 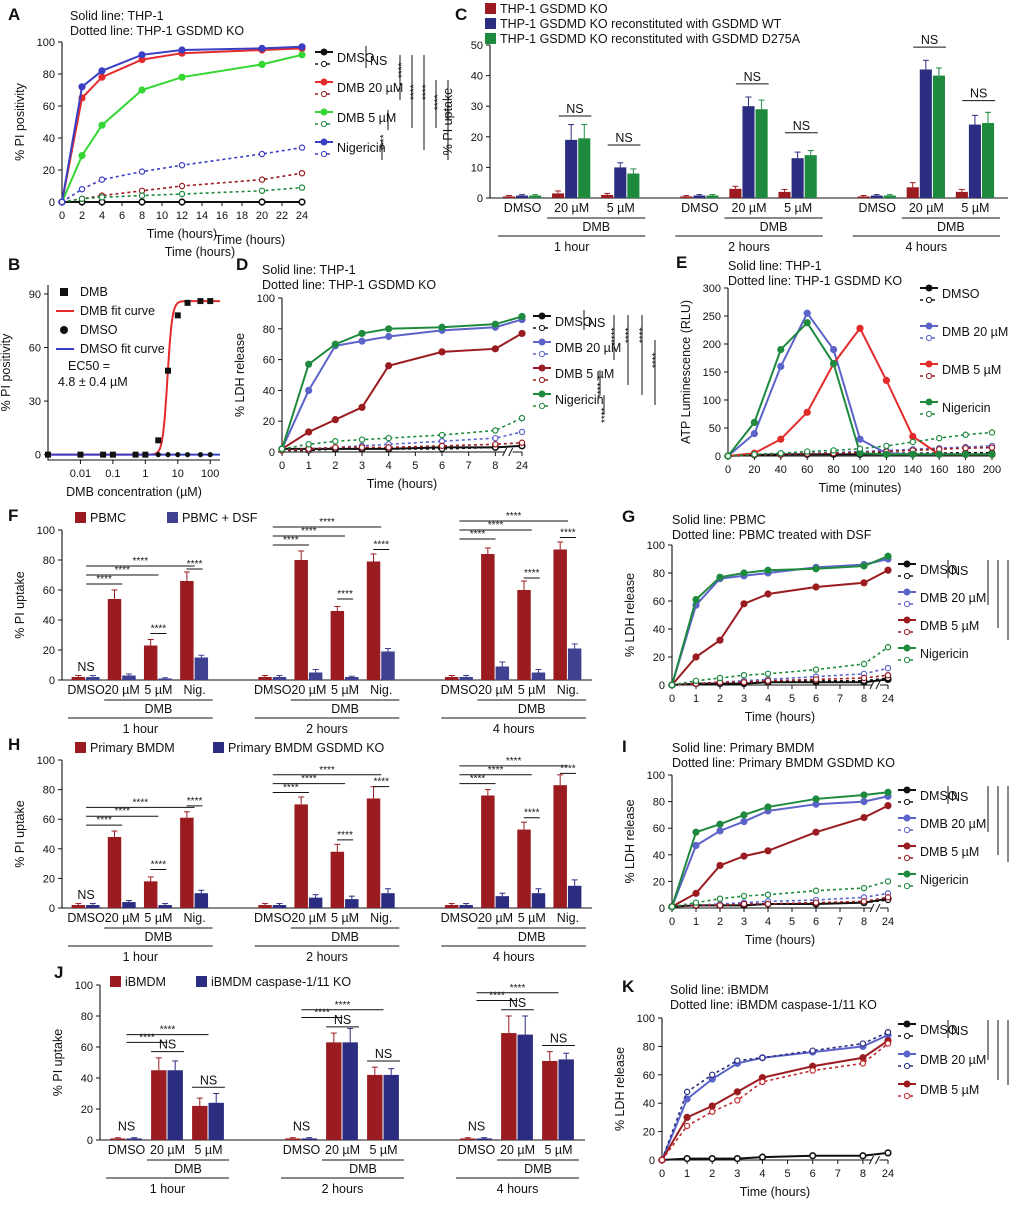 What do you see at coordinates (62, 216) in the screenshot?
I see `x-tick-label: 0` at bounding box center [62, 216].